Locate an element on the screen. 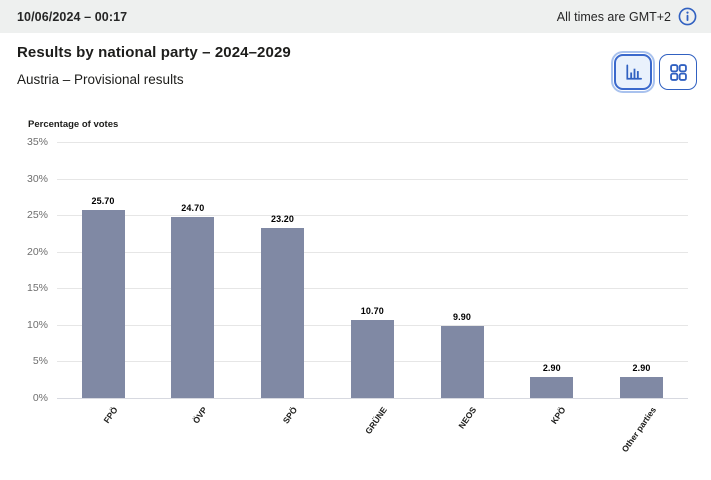  view-toggle is located at coordinates (655, 72).